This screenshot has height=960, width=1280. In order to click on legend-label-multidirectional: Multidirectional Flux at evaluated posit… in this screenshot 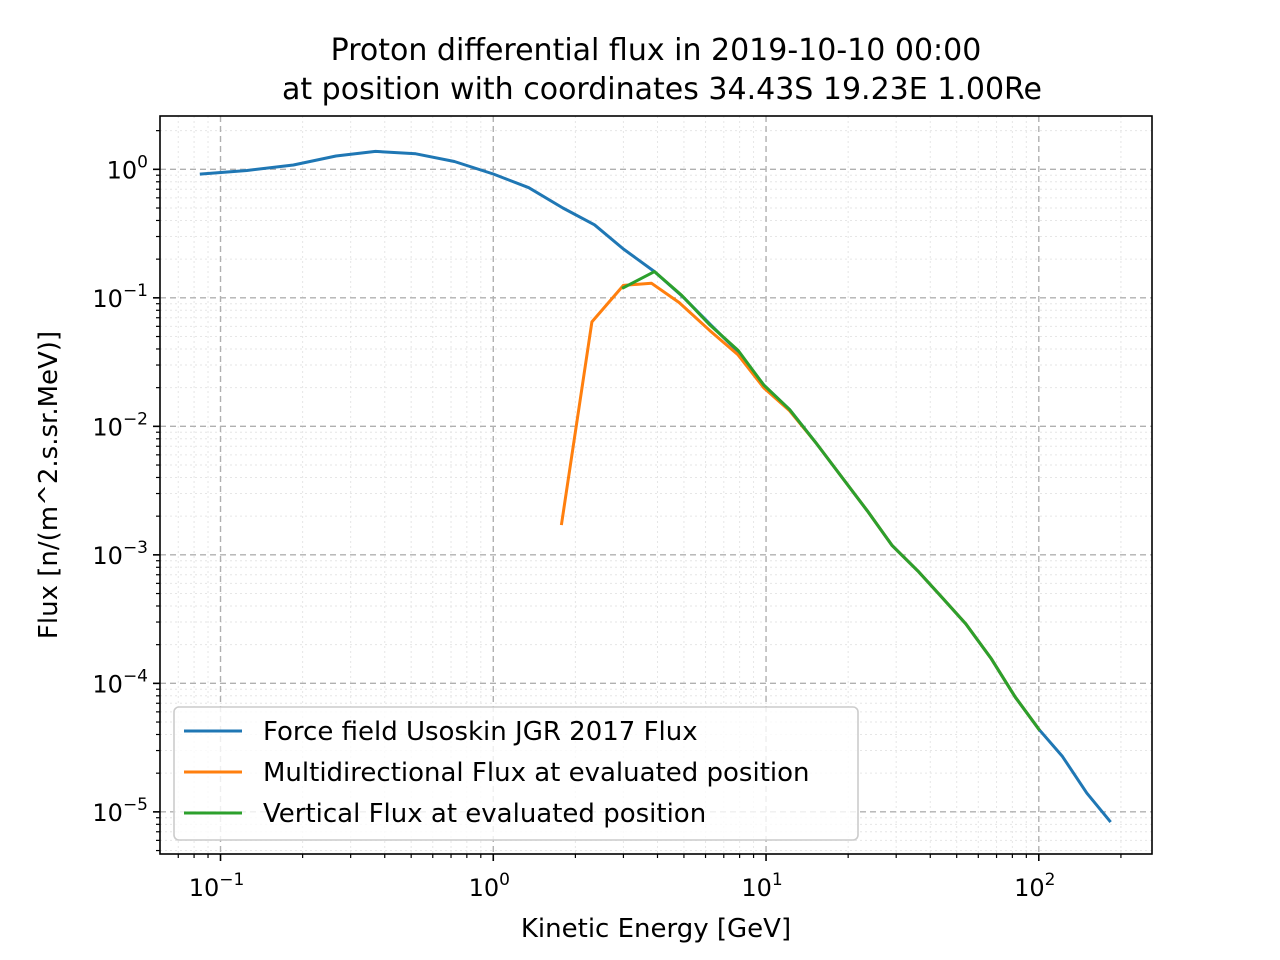, I will do `click(536, 773)`.